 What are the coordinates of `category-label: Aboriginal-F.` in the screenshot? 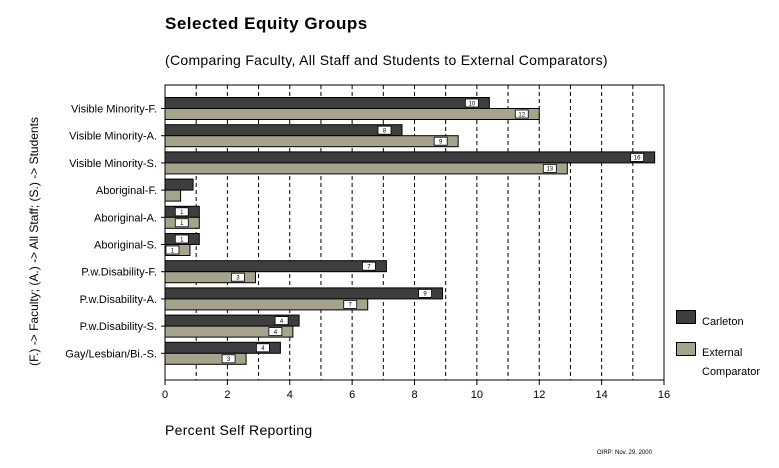 It's located at (126, 191).